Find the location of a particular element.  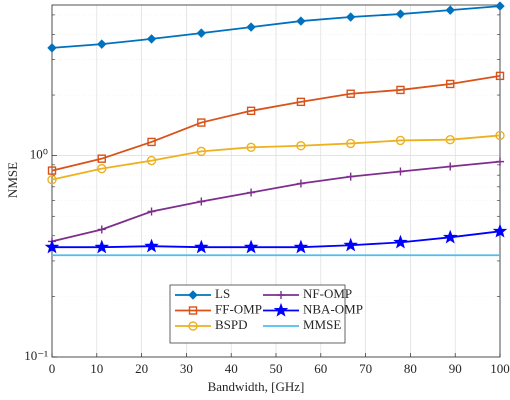

x-tick-label: 20 is located at coordinates (141, 368).